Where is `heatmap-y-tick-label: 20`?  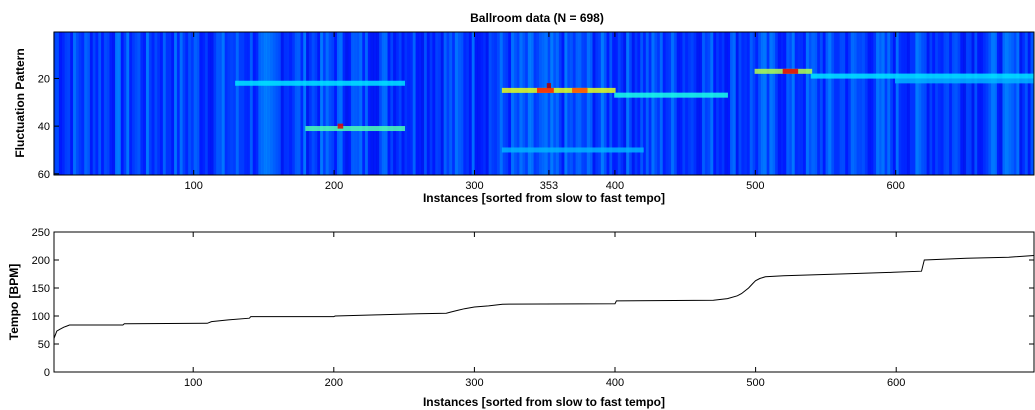 heatmap-y-tick-label: 20 is located at coordinates (44, 79).